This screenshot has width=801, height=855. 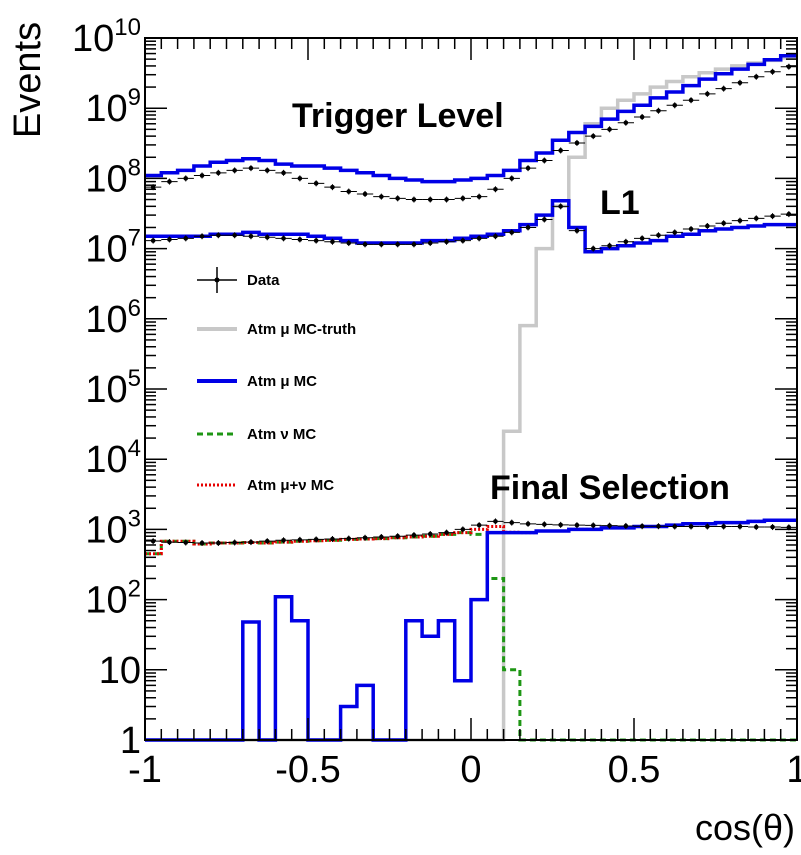 What do you see at coordinates (113, 388) in the screenshot?
I see `y-tick-label: 10⁵` at bounding box center [113, 388].